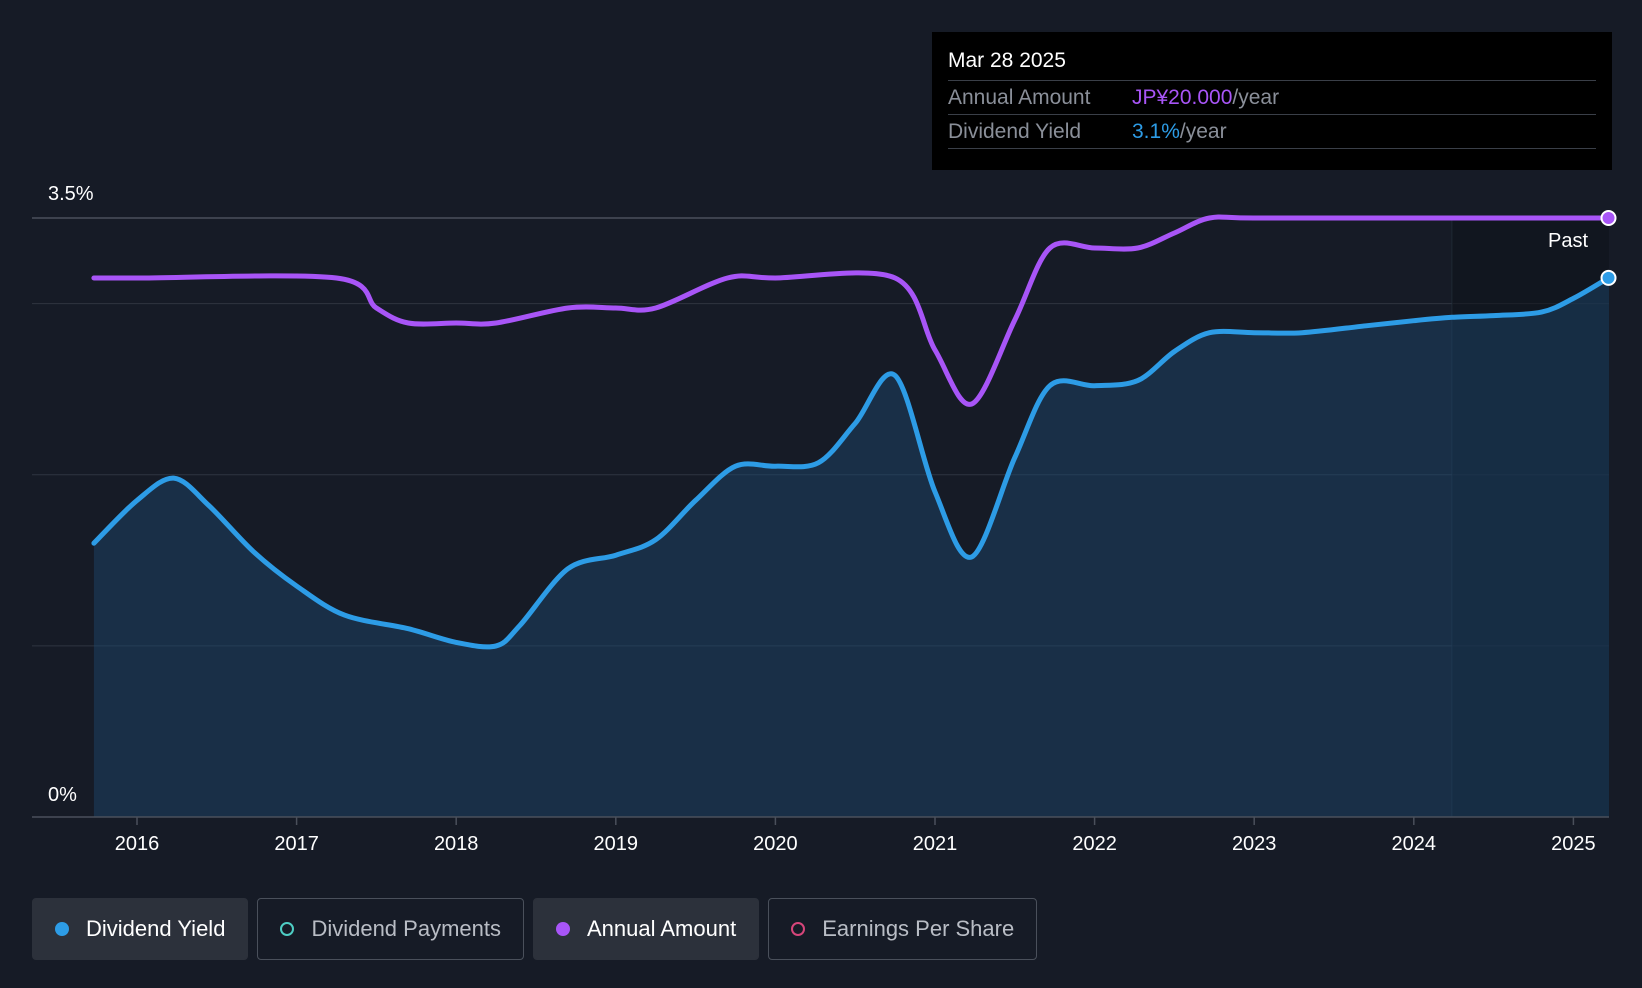 The image size is (1642, 988). What do you see at coordinates (918, 928) in the screenshot?
I see `legend-label: Earnings Per Share` at bounding box center [918, 928].